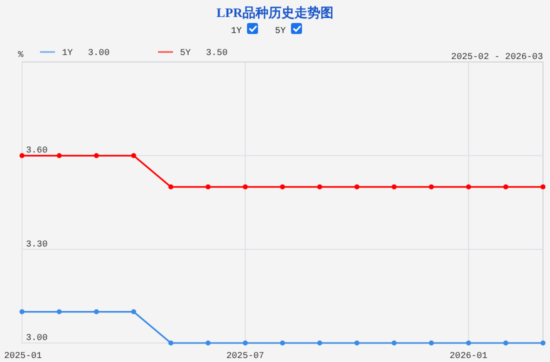  I want to click on y-axis-title: %, so click(21, 55).